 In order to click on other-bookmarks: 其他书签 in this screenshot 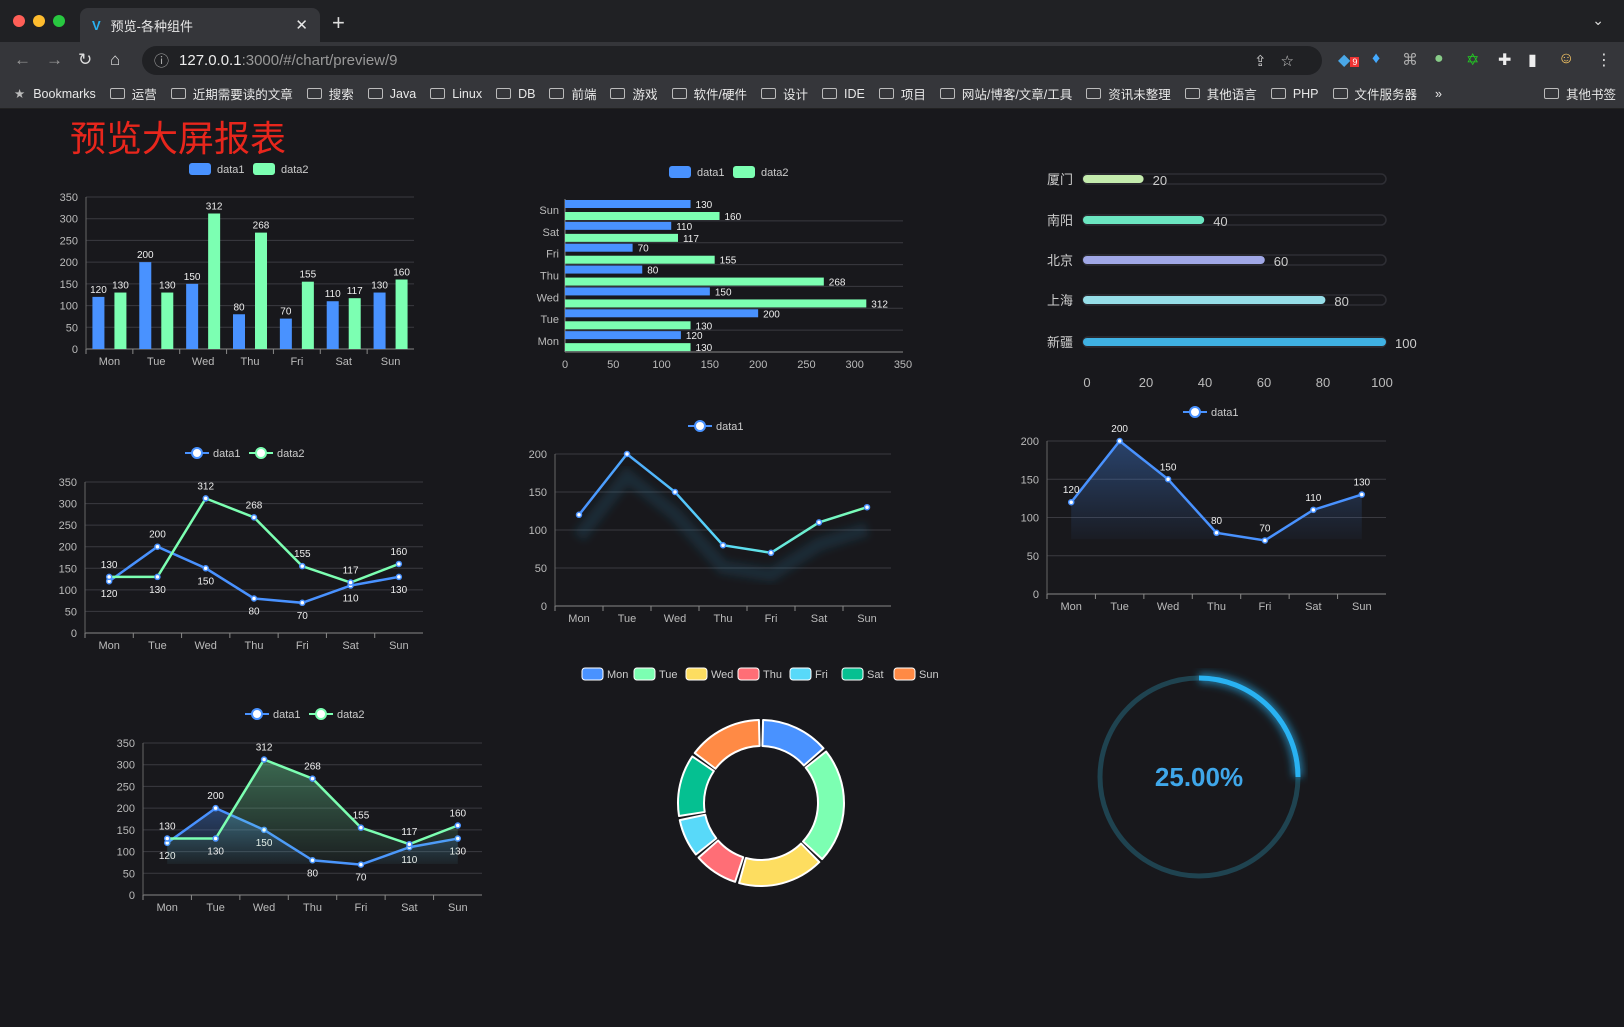, I will do `click(1579, 93)`.